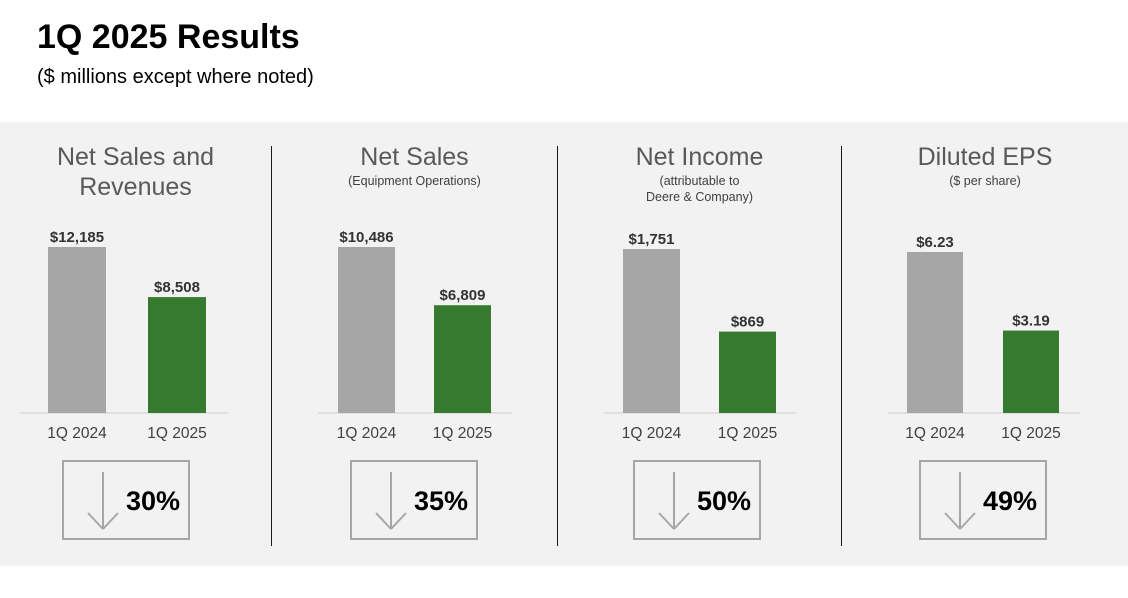 The image size is (1128, 598). Describe the element at coordinates (463, 295) in the screenshot. I see `bar-value-label: $6,809` at that location.